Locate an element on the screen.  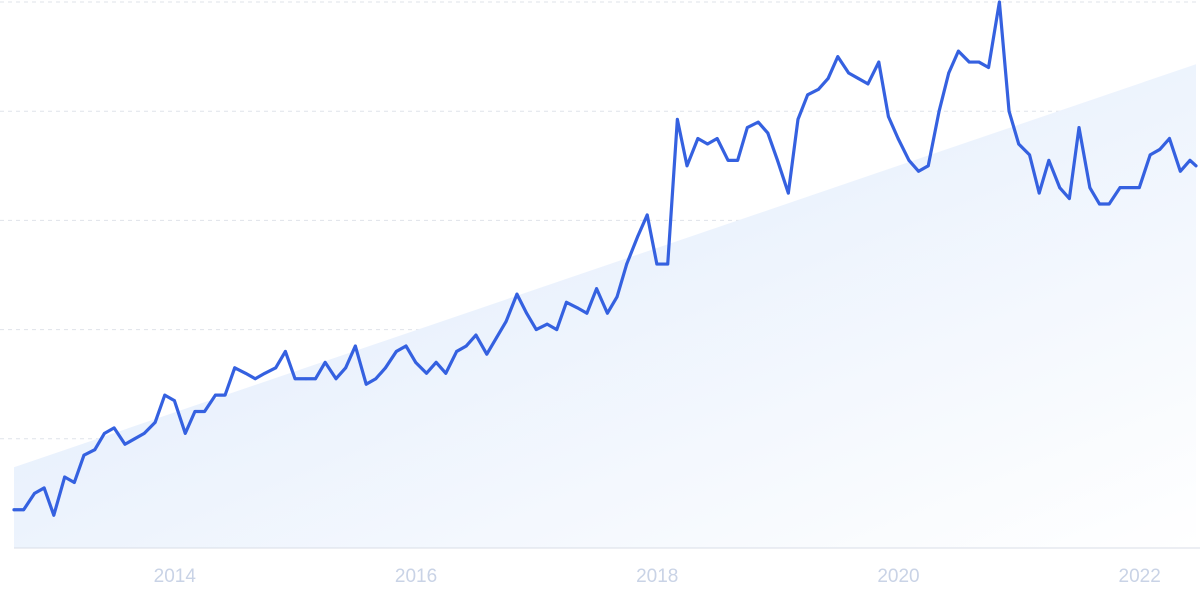
x-tick-label-2018: 2018 is located at coordinates (657, 576).